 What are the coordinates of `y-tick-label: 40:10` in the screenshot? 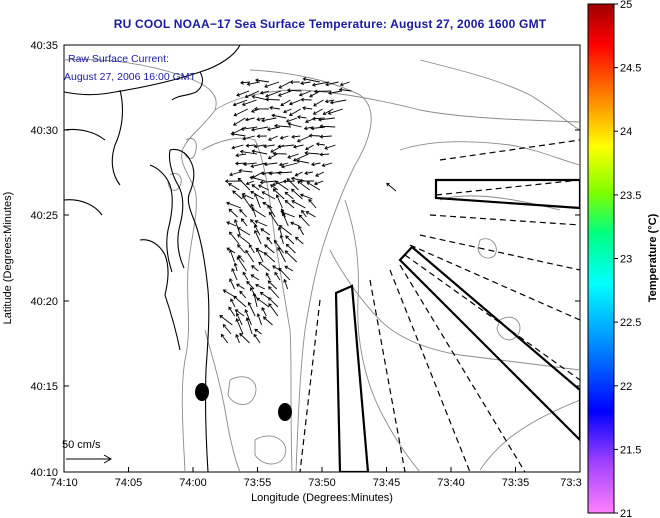 It's located at (44, 473).